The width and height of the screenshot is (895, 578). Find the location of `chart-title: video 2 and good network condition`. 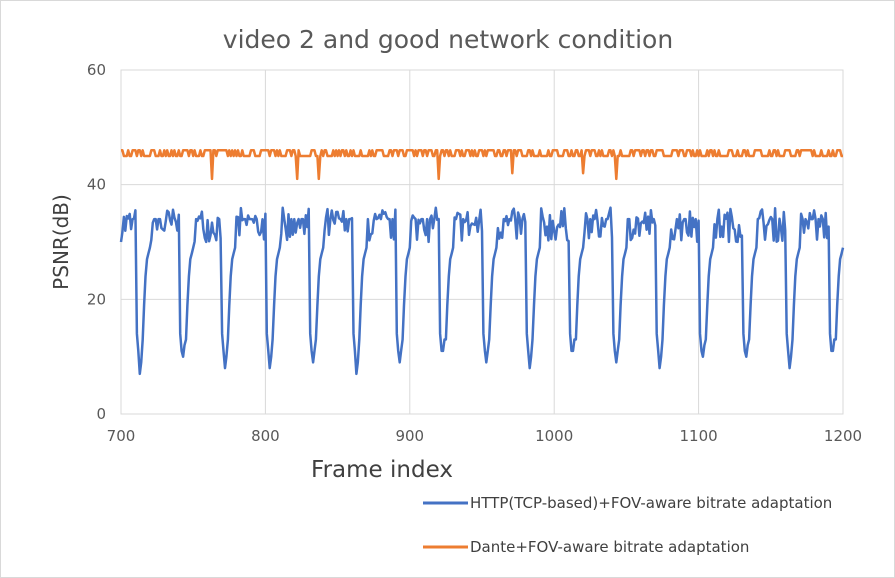

chart-title: video 2 and good network condition is located at coordinates (448, 39).